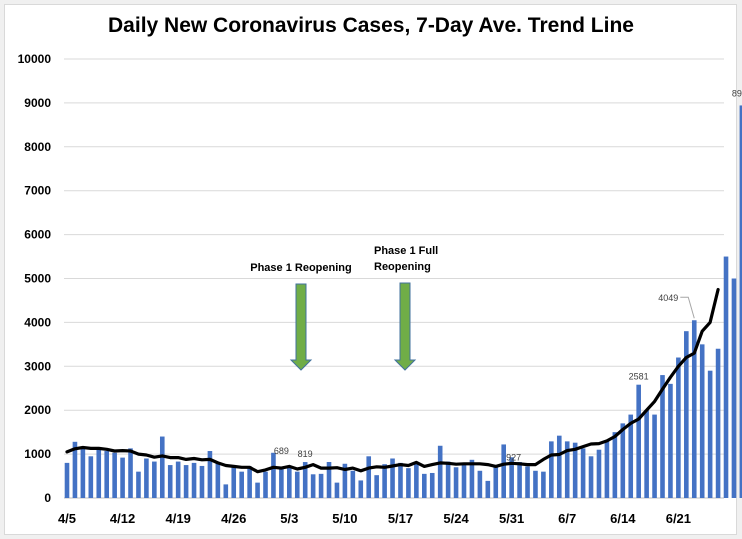 The image size is (742, 539). Describe the element at coordinates (344, 518) in the screenshot. I see `x-tick-label: 5/10` at that location.